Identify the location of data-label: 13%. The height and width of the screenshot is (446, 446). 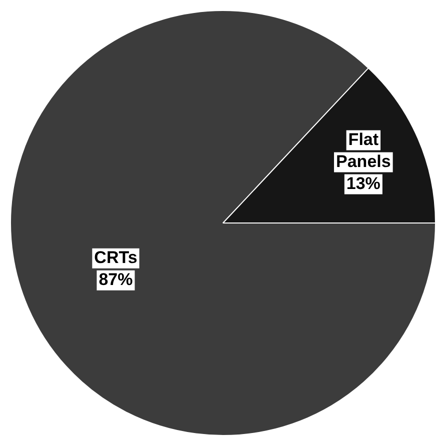
(363, 183).